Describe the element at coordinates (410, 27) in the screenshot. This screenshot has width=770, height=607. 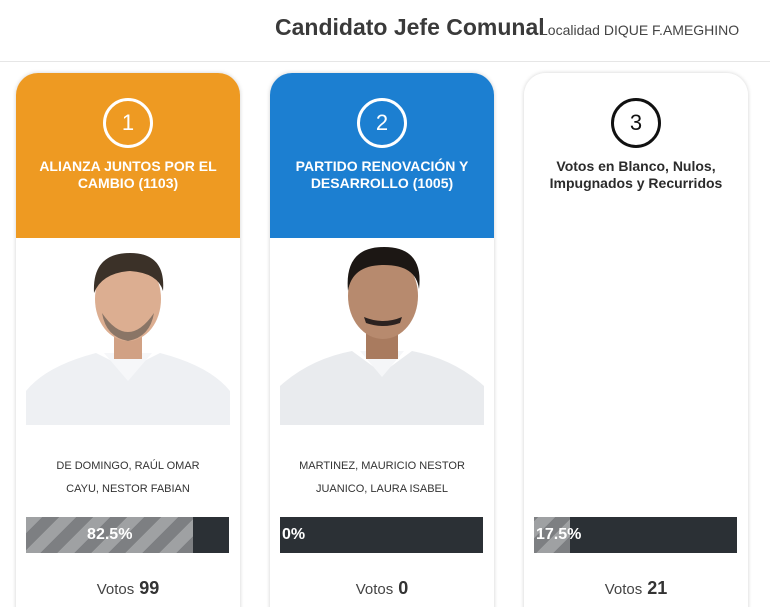
I see `page-title: Candidato Jefe Comunal` at that location.